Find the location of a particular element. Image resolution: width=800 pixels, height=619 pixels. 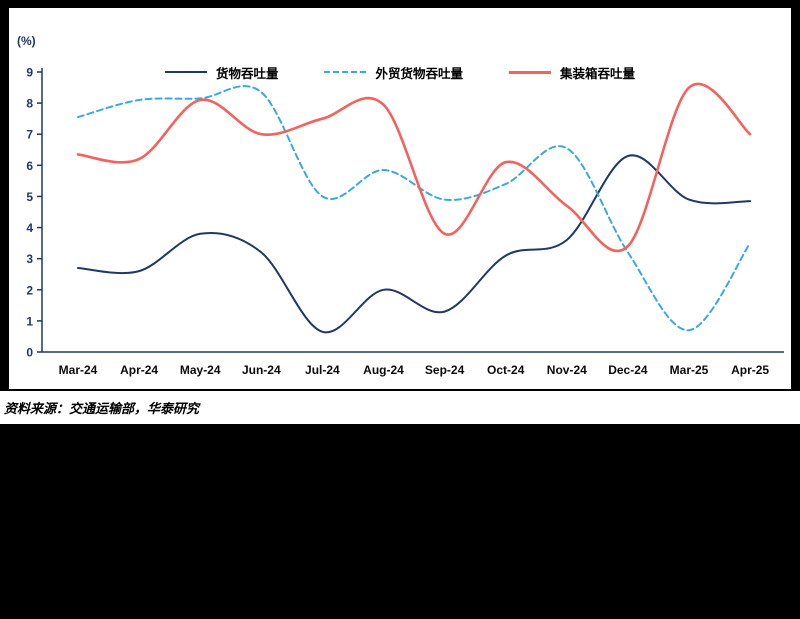

y-axis-unit-label: (%) is located at coordinates (26, 41).